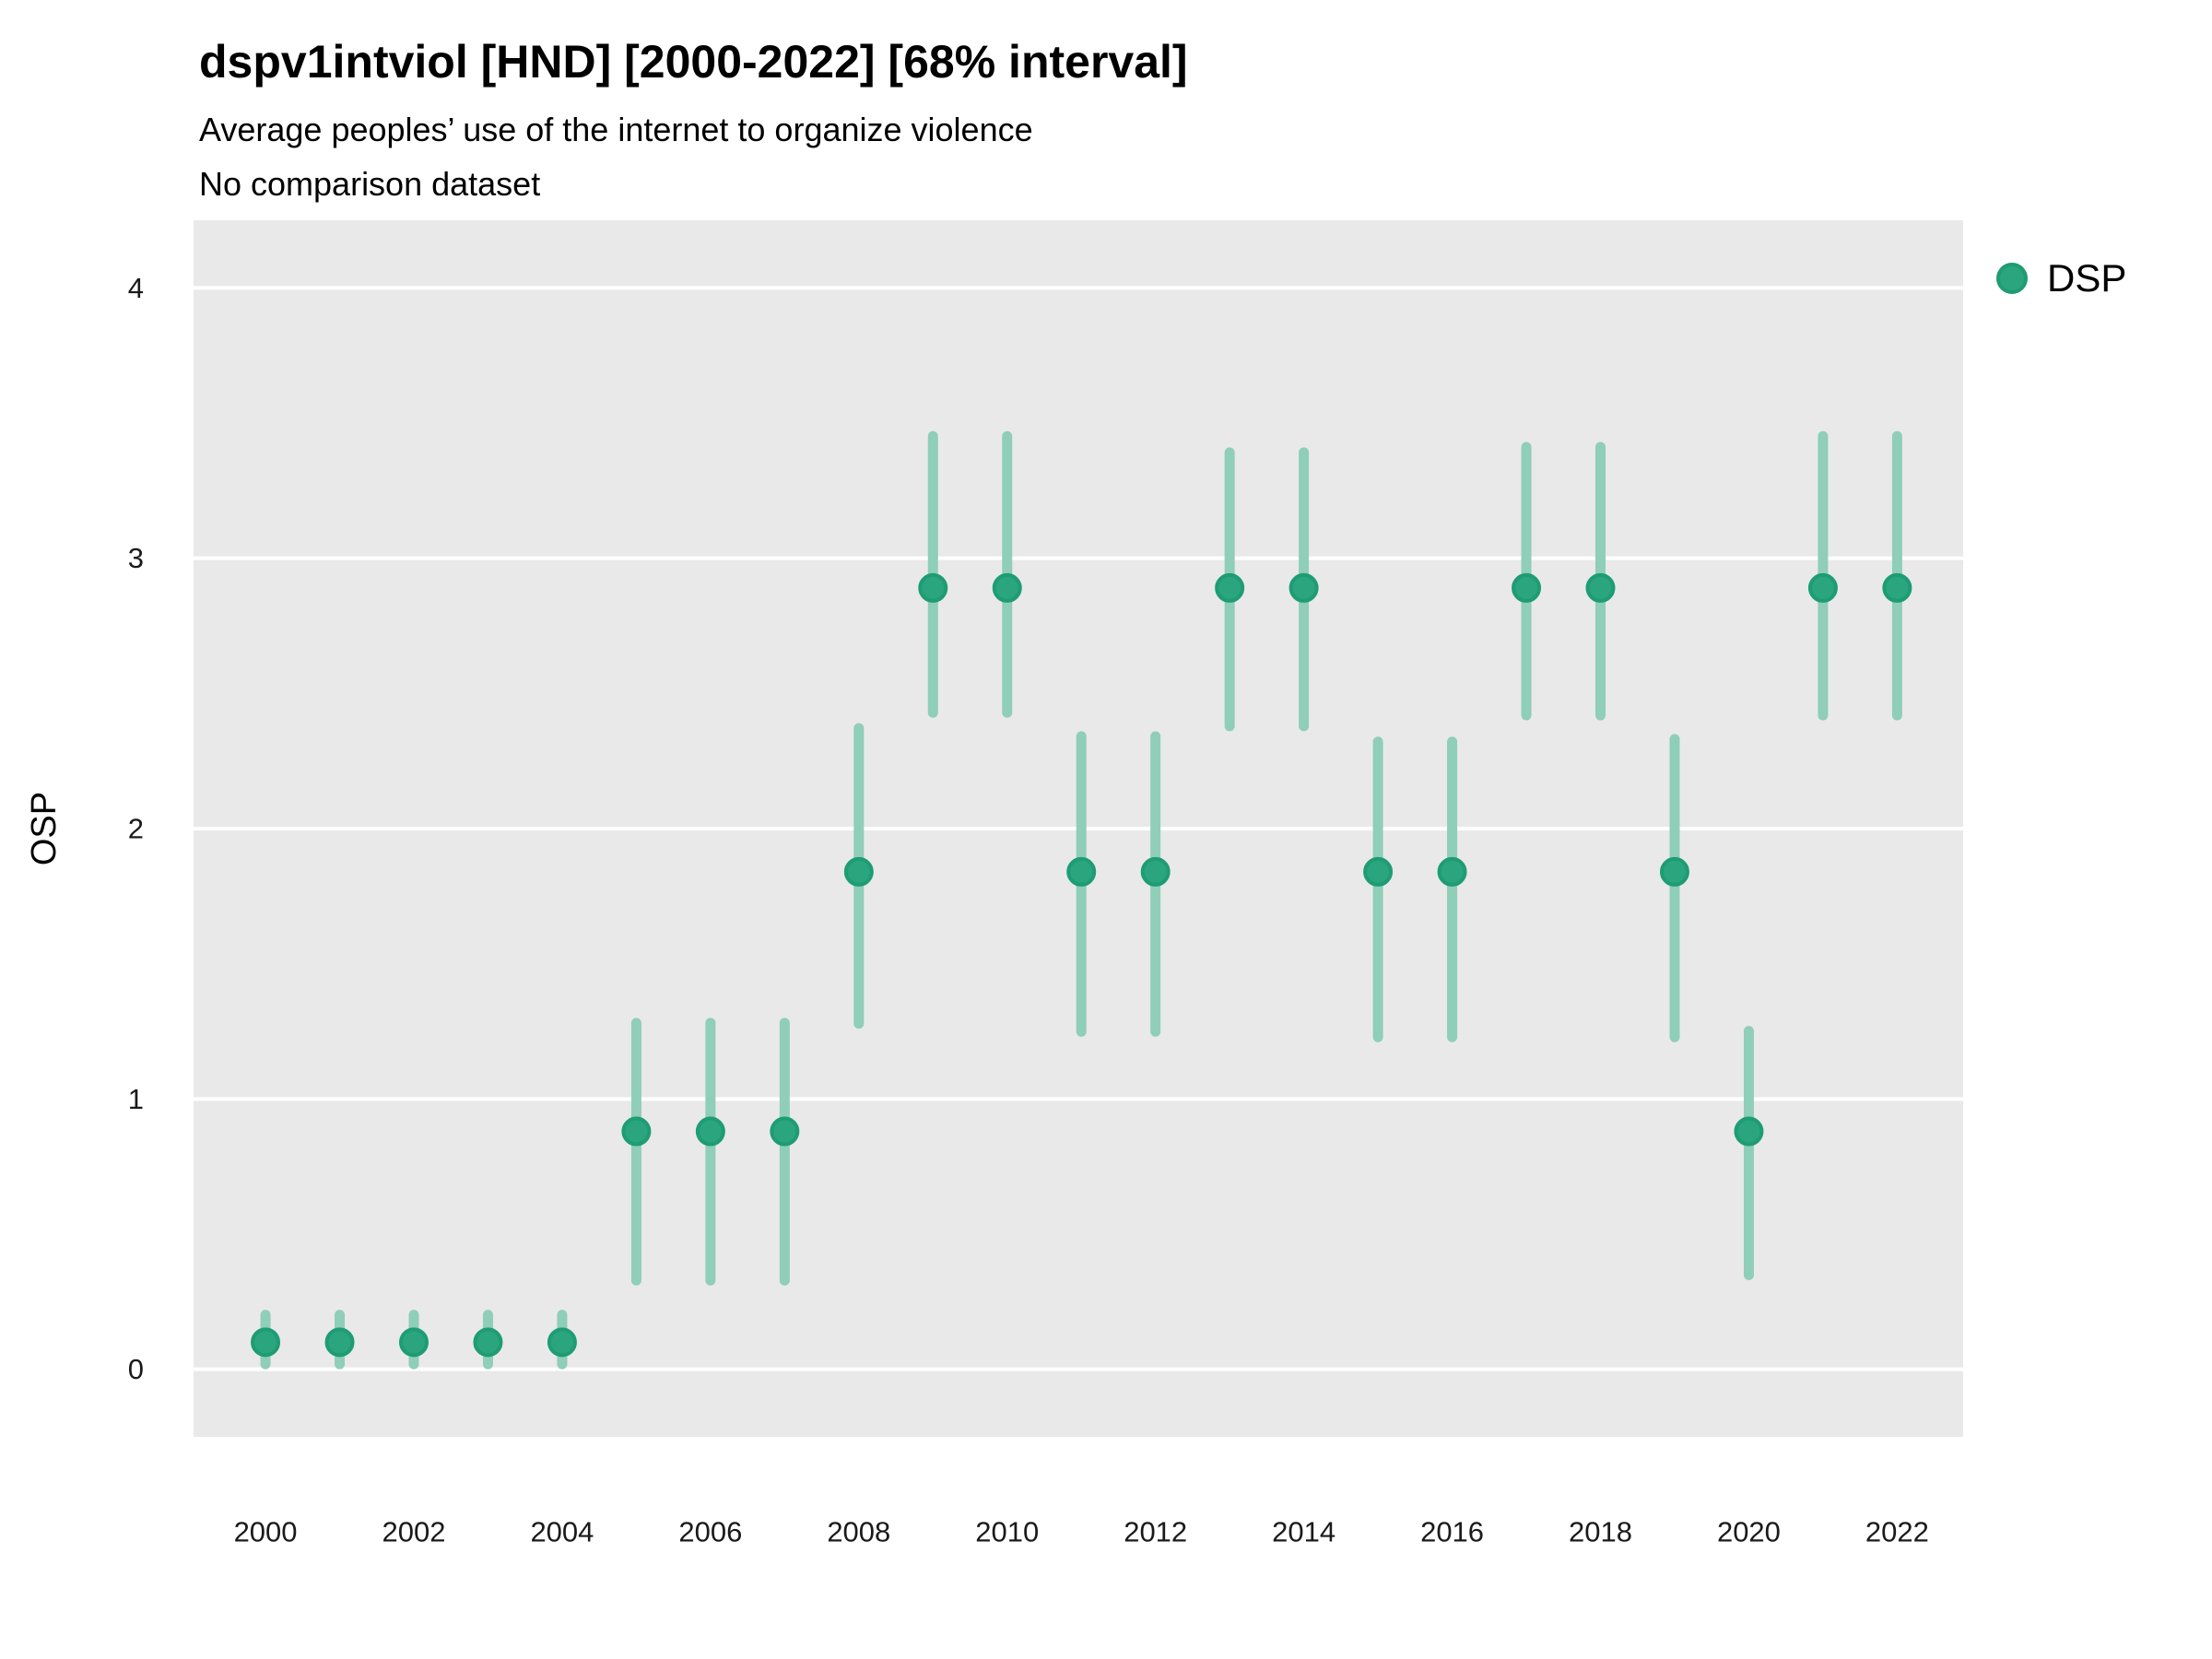  I want to click on data-point-2004, so click(562, 1342).